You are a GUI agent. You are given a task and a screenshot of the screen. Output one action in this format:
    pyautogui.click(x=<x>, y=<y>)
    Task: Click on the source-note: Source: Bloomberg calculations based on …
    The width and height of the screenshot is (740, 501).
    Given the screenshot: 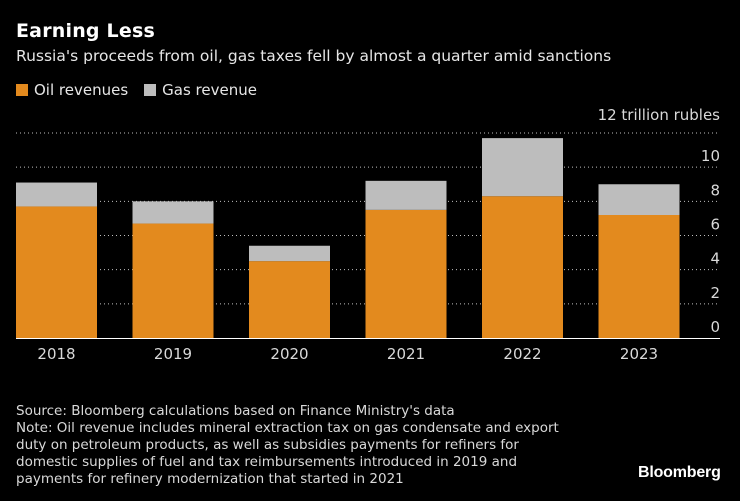 What is the action you would take?
    pyautogui.click(x=235, y=411)
    